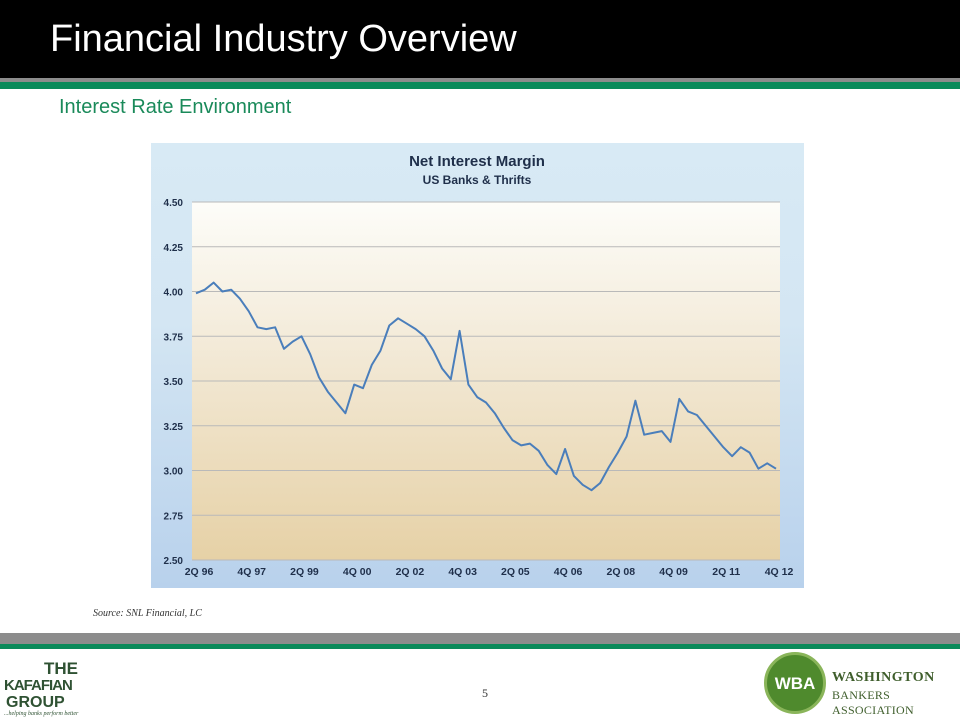 The image size is (960, 720). Describe the element at coordinates (515, 572) in the screenshot. I see `x-tick-label: 2Q 05` at that location.